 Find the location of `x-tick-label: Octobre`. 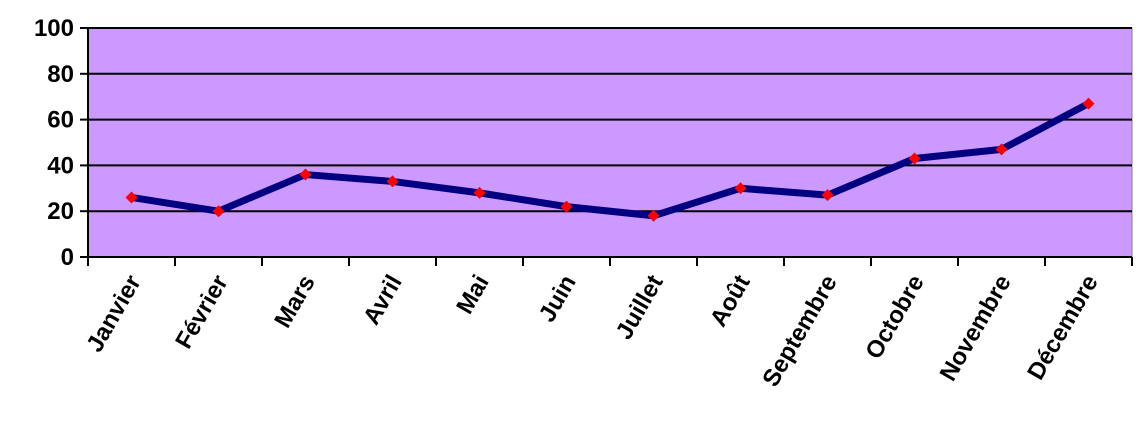

x-tick-label: Octobre is located at coordinates (894, 317).